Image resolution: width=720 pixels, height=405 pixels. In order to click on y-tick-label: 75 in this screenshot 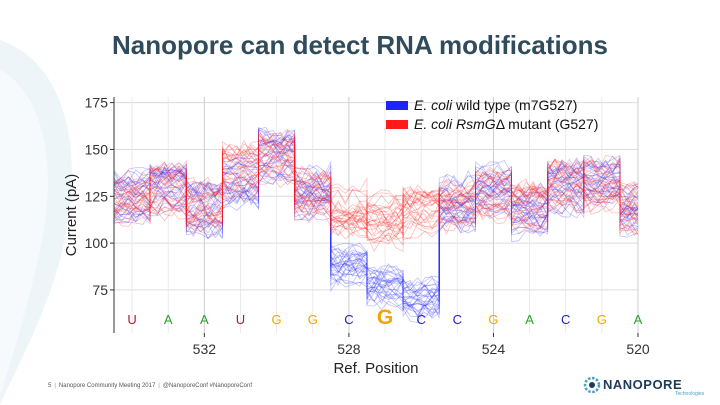, I will do `click(100, 290)`.